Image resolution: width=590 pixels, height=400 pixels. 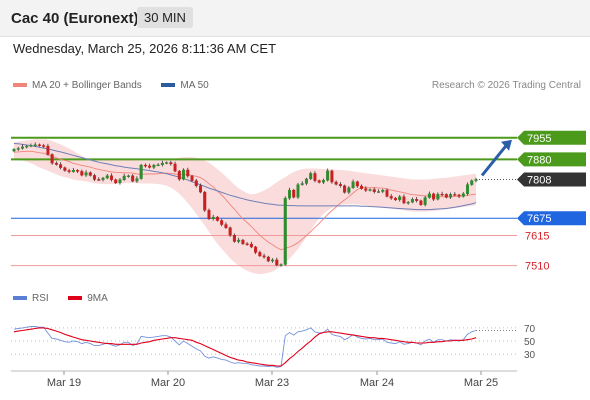 I want to click on timestamp: Wednesday, March 25, 2026 8:11:36 AM CET, so click(x=145, y=48).